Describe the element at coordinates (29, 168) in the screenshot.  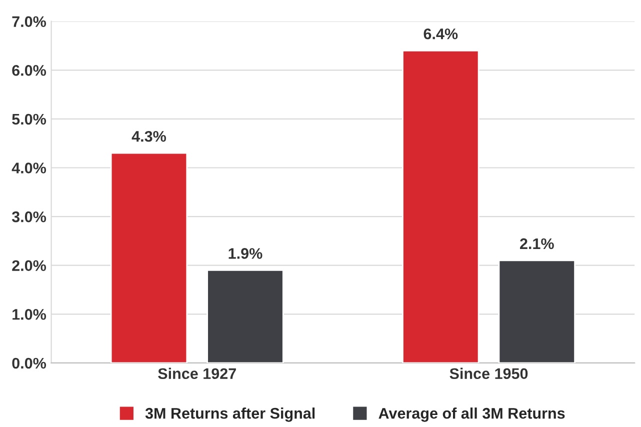
I see `y-tick-label: 4.0%` at that location.